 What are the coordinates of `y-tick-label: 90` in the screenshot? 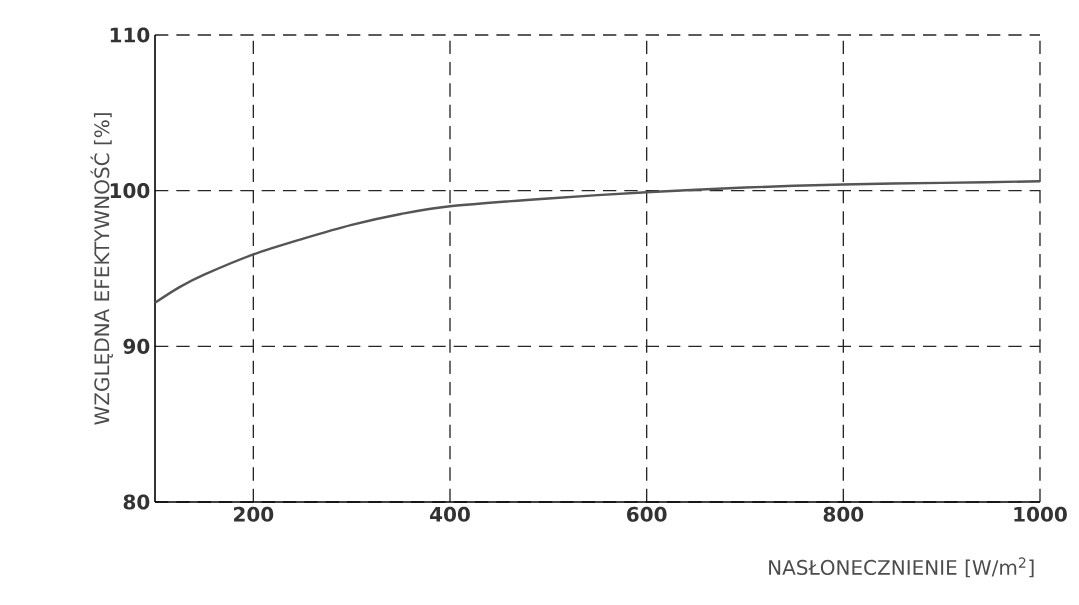 It's located at (136, 346).